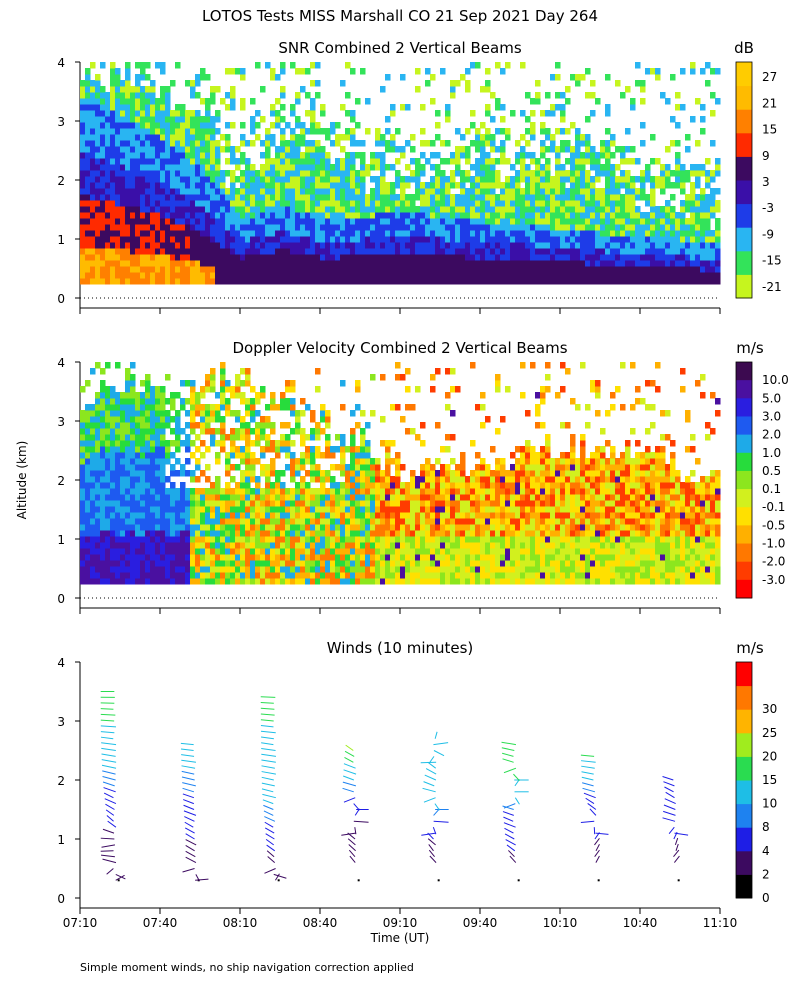 This screenshot has width=800, height=1000. Describe the element at coordinates (771, 489) in the screenshot. I see `colorbar-label: 0.1` at that location.